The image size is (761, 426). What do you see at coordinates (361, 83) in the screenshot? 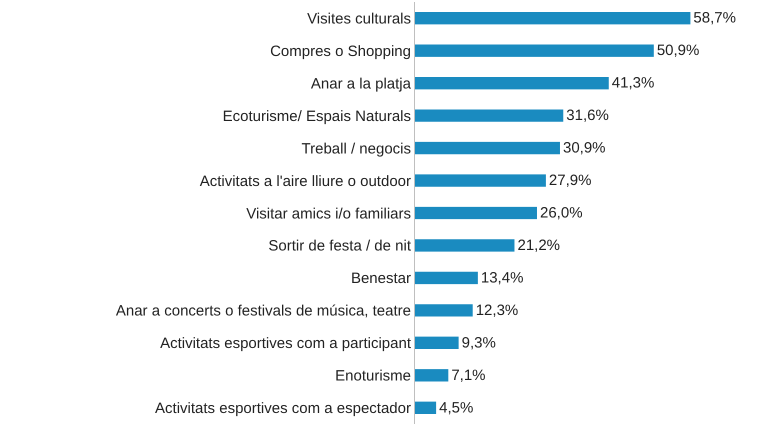
I see `y-tick-label: Anar a la platja` at bounding box center [361, 83].